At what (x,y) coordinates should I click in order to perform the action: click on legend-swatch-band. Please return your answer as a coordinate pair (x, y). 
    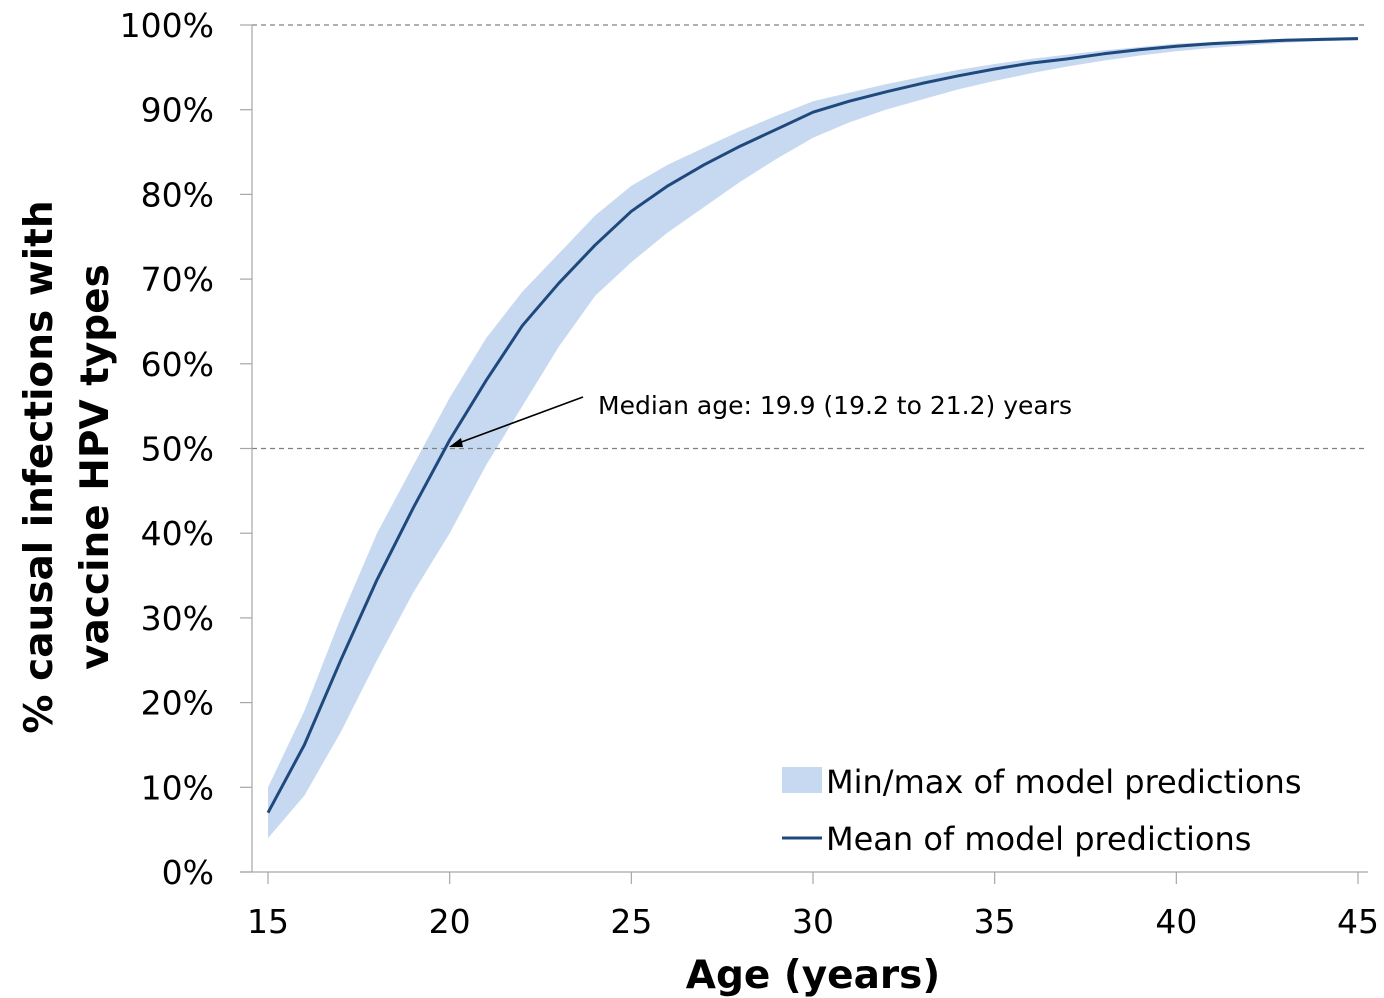
    Looking at the image, I should click on (802, 780).